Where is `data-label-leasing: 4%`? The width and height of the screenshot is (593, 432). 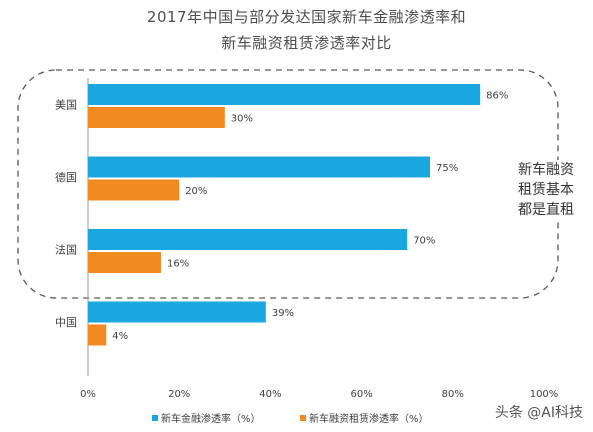 data-label-leasing: 4% is located at coordinates (120, 336).